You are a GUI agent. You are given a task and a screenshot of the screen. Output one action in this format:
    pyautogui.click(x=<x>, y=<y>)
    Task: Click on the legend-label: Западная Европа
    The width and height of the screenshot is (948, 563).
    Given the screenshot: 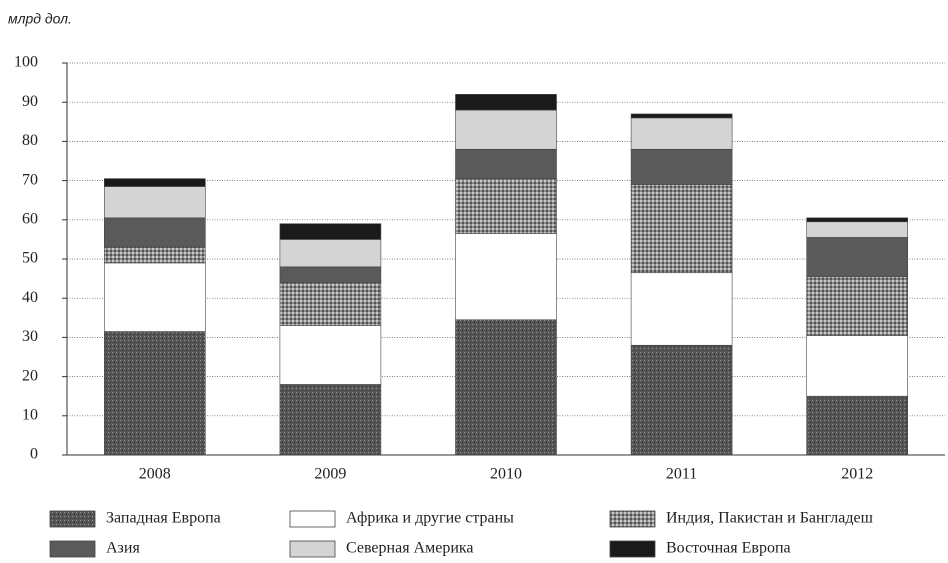 What is the action you would take?
    pyautogui.click(x=163, y=518)
    